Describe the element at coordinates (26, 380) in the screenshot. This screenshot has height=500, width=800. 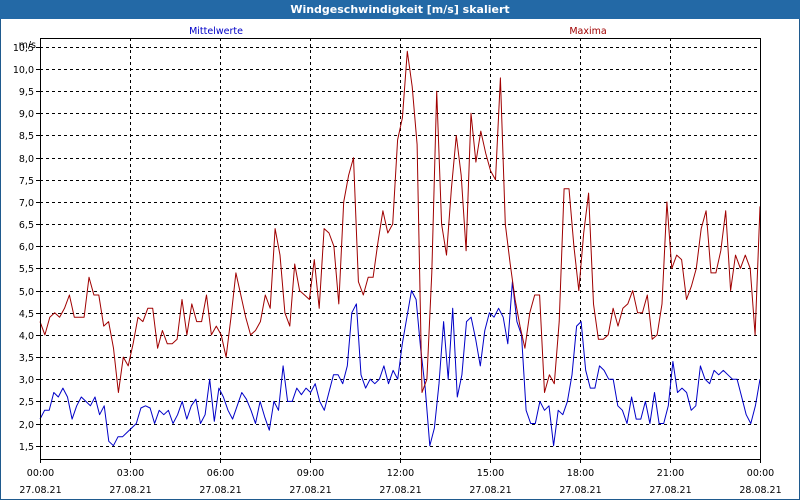
I see `y-tick-label: 3,0` at that location.